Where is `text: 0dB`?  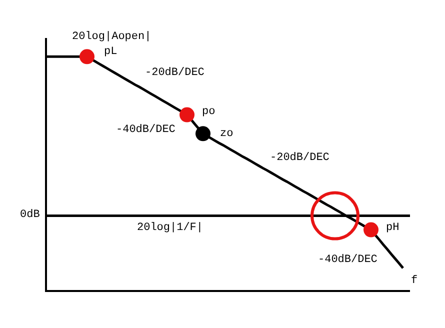 text: 0dB is located at coordinates (30, 215).